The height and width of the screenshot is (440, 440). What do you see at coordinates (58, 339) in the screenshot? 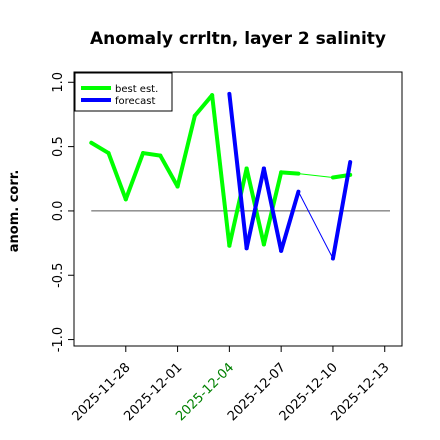
I see `y-tick-label-0: -1.0` at bounding box center [58, 339].